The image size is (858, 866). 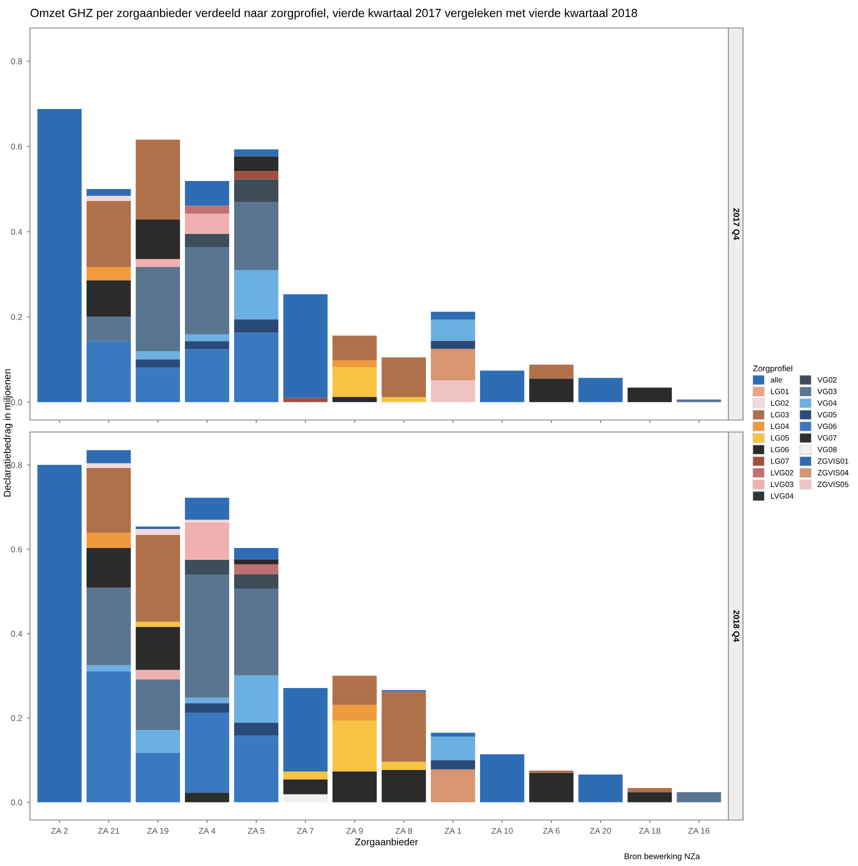 What do you see at coordinates (157, 831) in the screenshot?
I see `x-tick-label: ZA 19` at bounding box center [157, 831].